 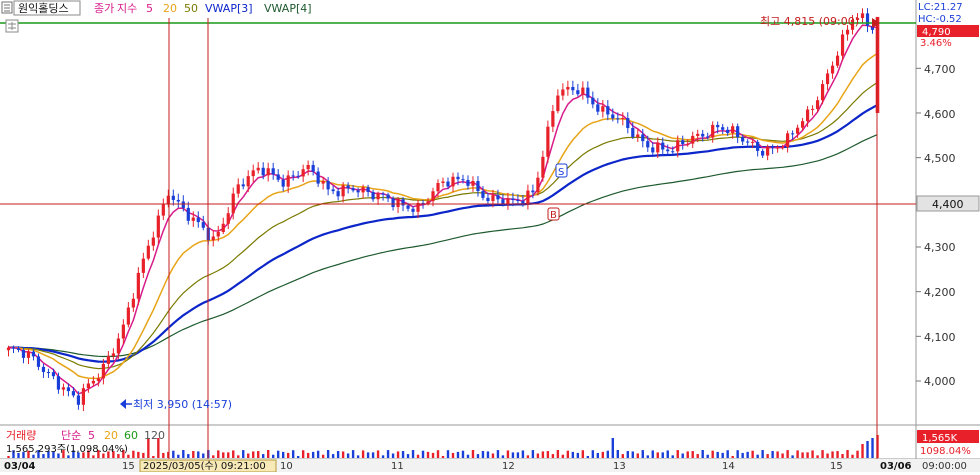 What do you see at coordinates (940, 292) in the screenshot?
I see `price-tick-4200: 4,200` at bounding box center [940, 292].